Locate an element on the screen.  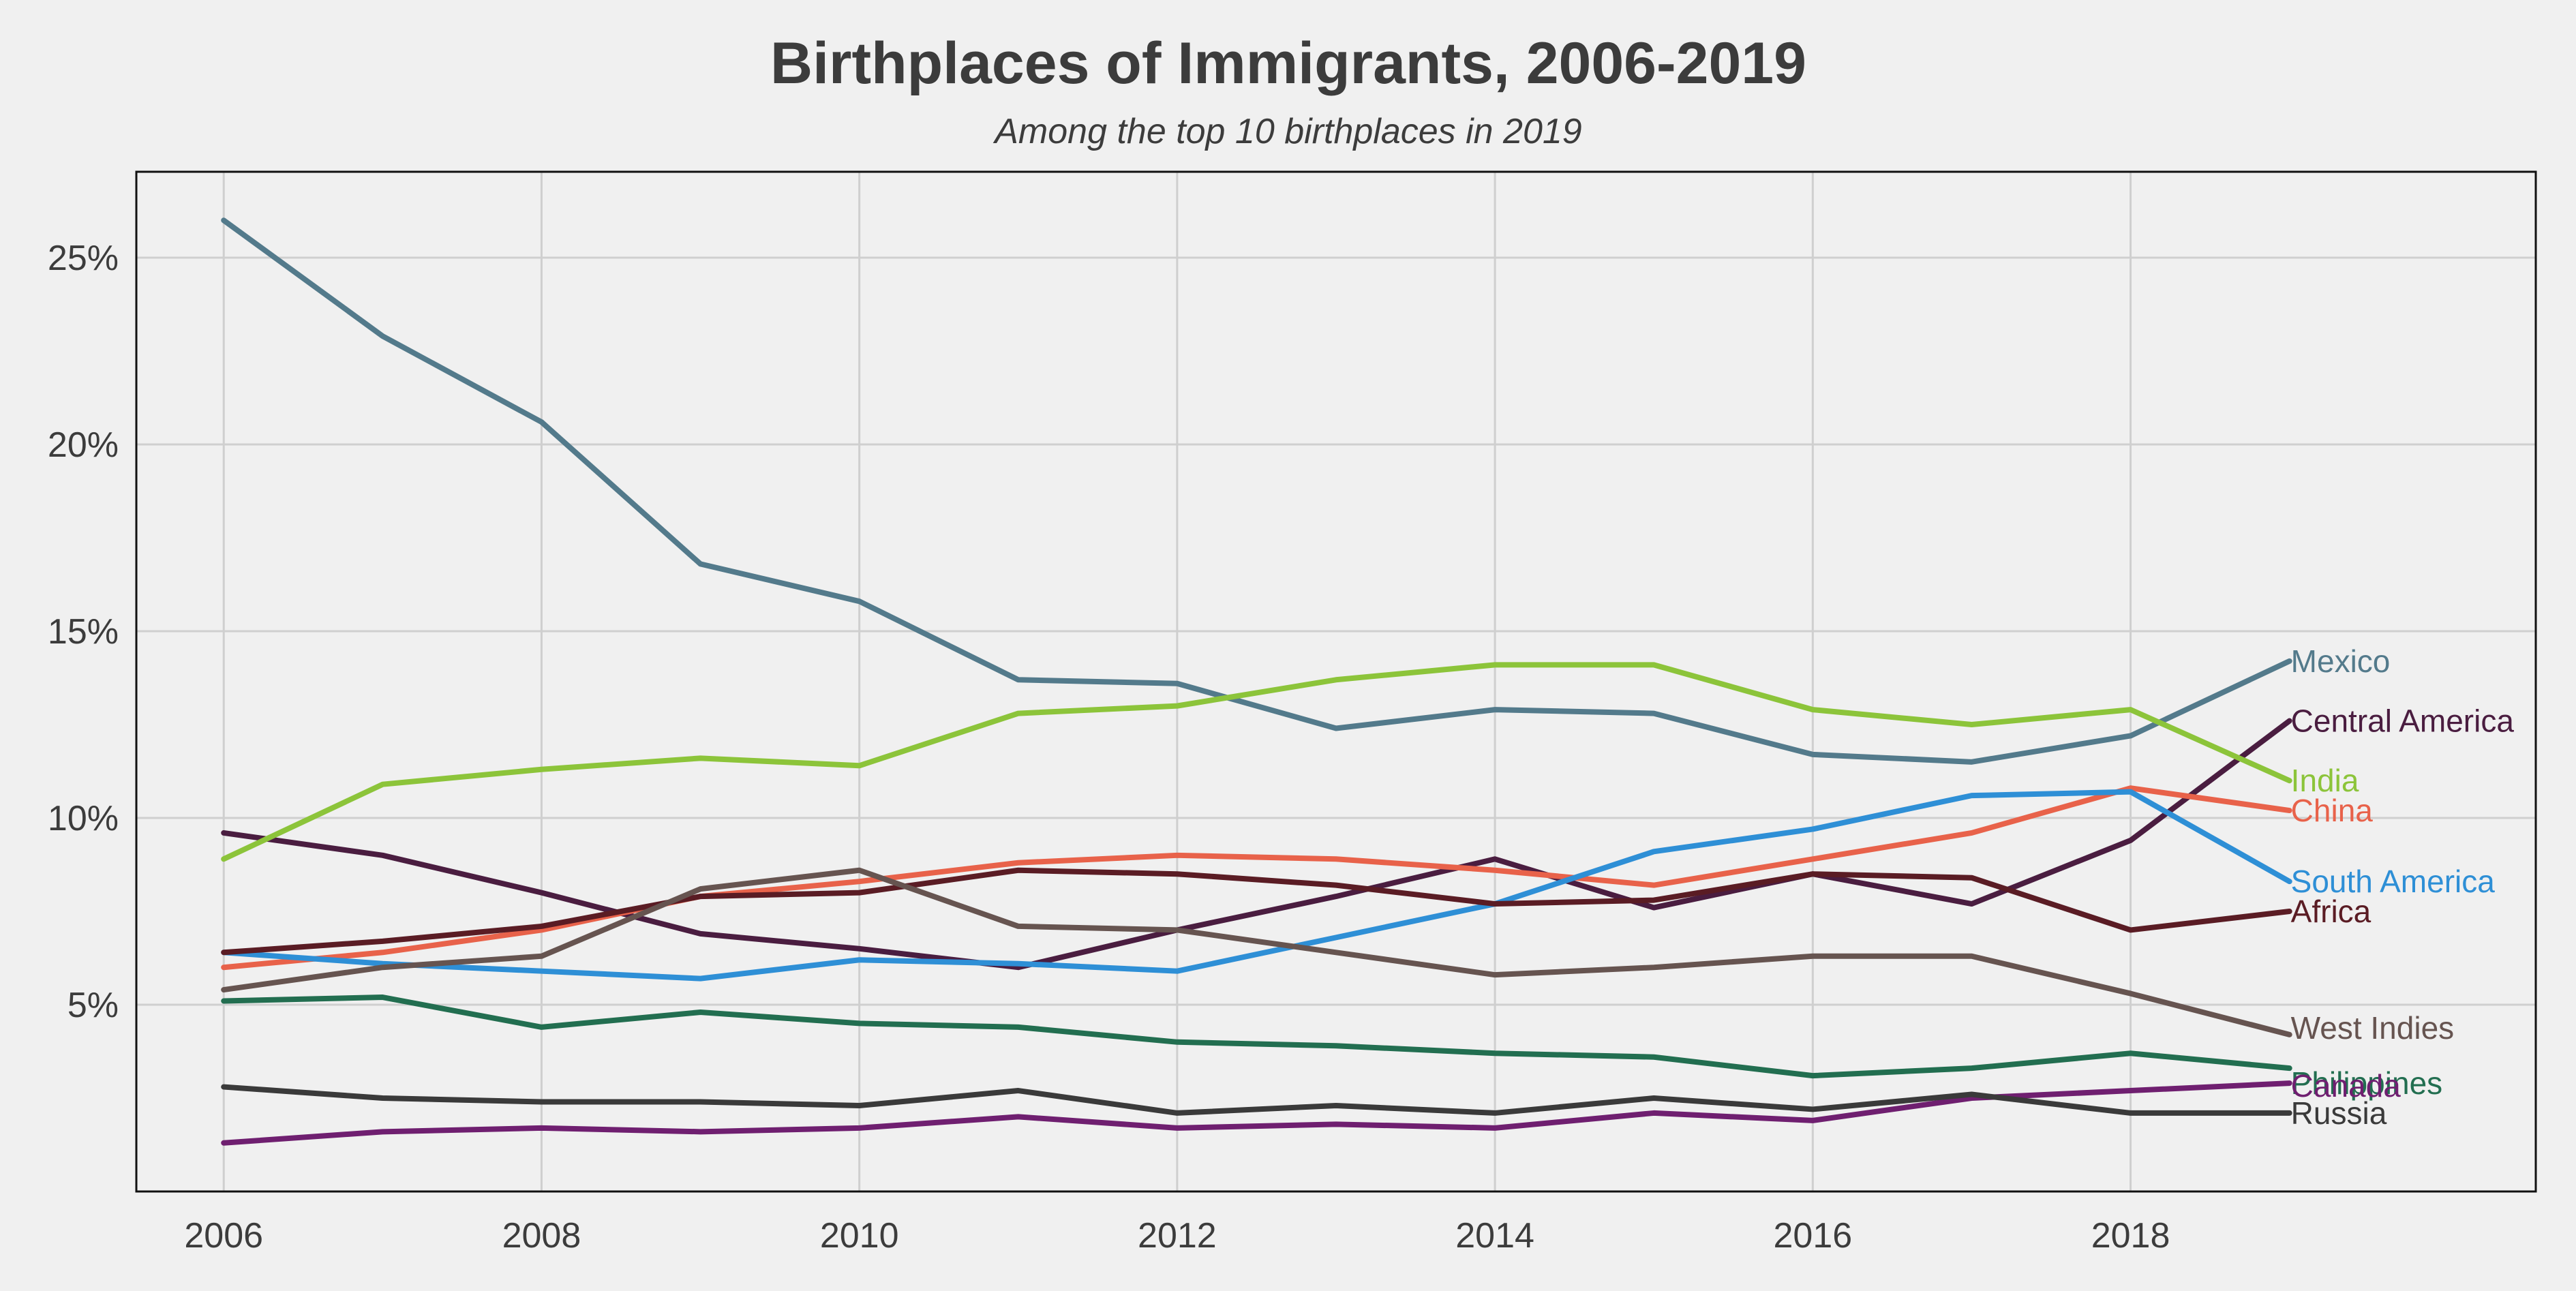
series-line-africa is located at coordinates (1256, 911).